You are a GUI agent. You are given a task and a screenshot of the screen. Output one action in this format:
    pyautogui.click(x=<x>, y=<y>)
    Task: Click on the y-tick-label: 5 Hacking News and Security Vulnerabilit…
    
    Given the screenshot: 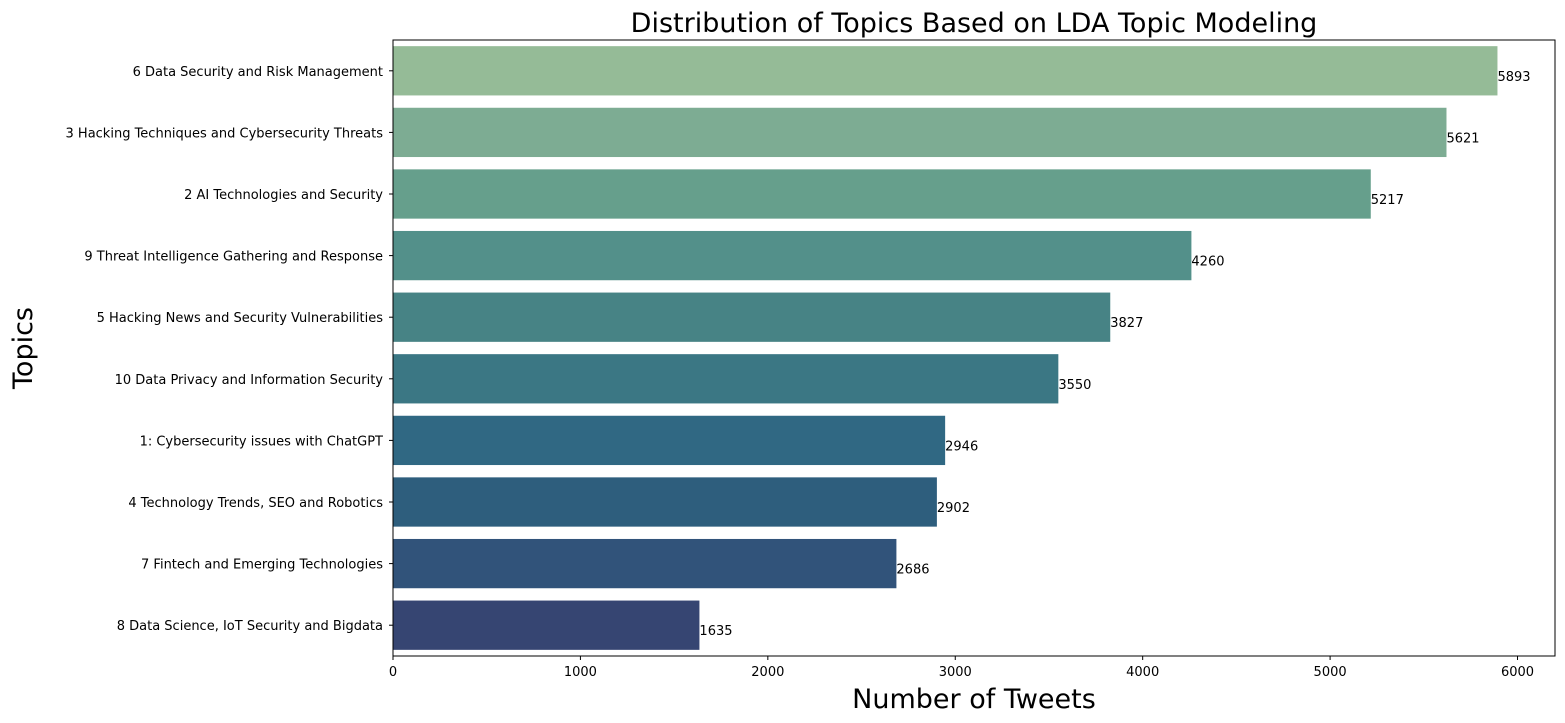 What is the action you would take?
    pyautogui.click(x=240, y=318)
    